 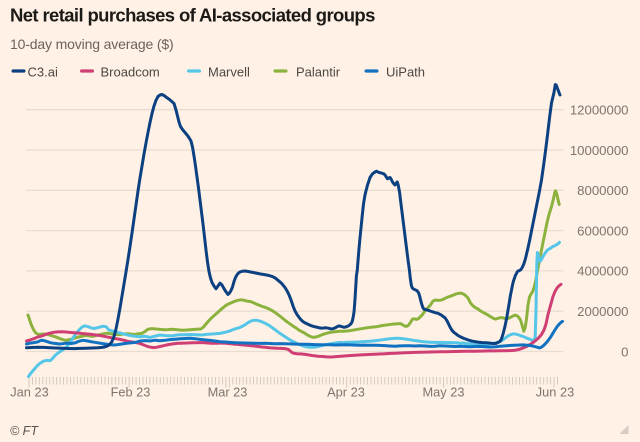 I want to click on svg-text: Jun 23, so click(x=555, y=392).